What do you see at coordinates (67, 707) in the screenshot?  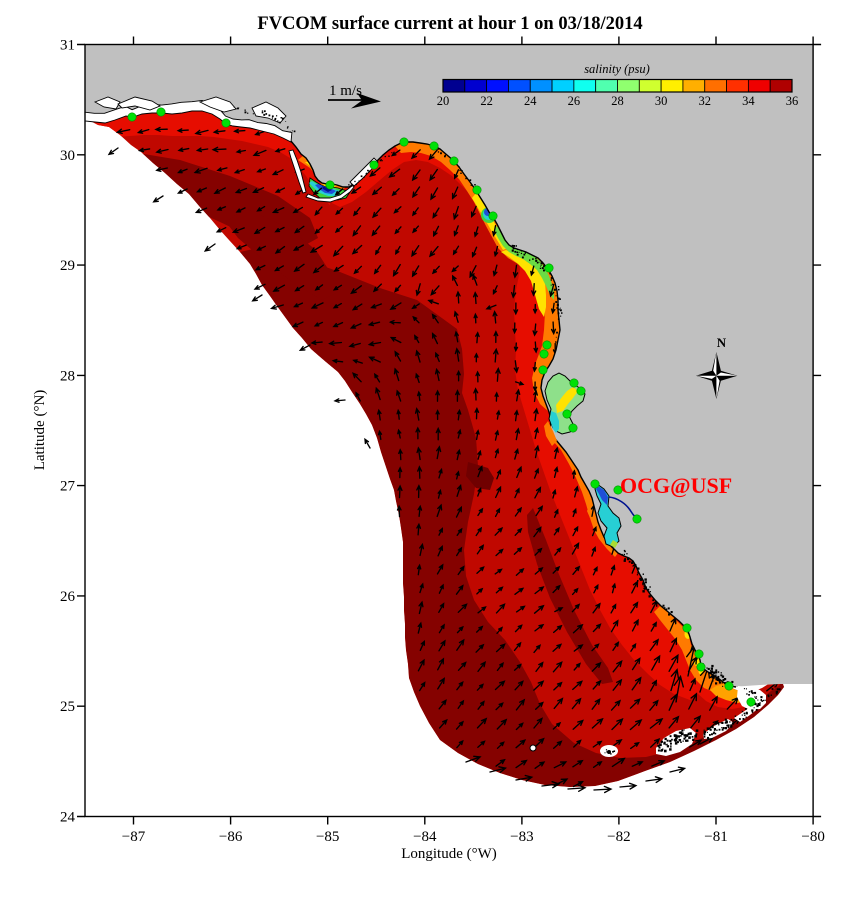 I see `svg-text: 25` at bounding box center [67, 707].